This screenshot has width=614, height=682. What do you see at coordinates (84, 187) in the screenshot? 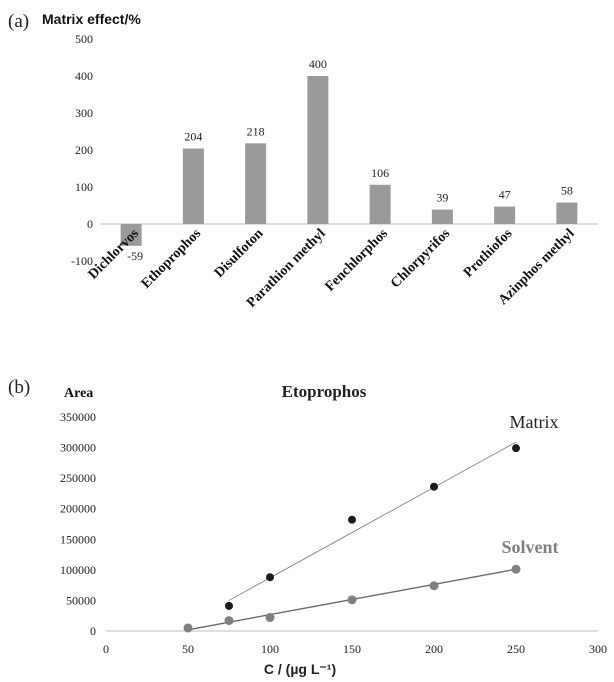
I see `a-y-tick-label: 100` at bounding box center [84, 187].